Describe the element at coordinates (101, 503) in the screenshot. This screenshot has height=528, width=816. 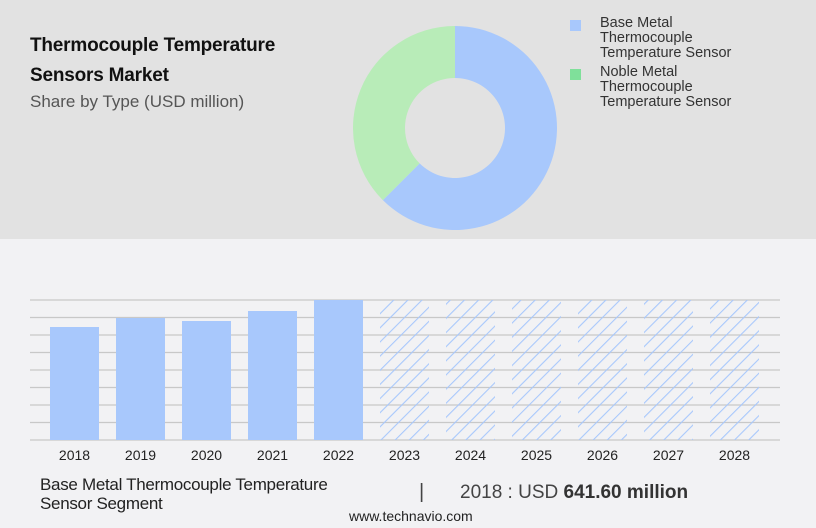
I see `segment-label-line-2: Sensor Segment` at that location.